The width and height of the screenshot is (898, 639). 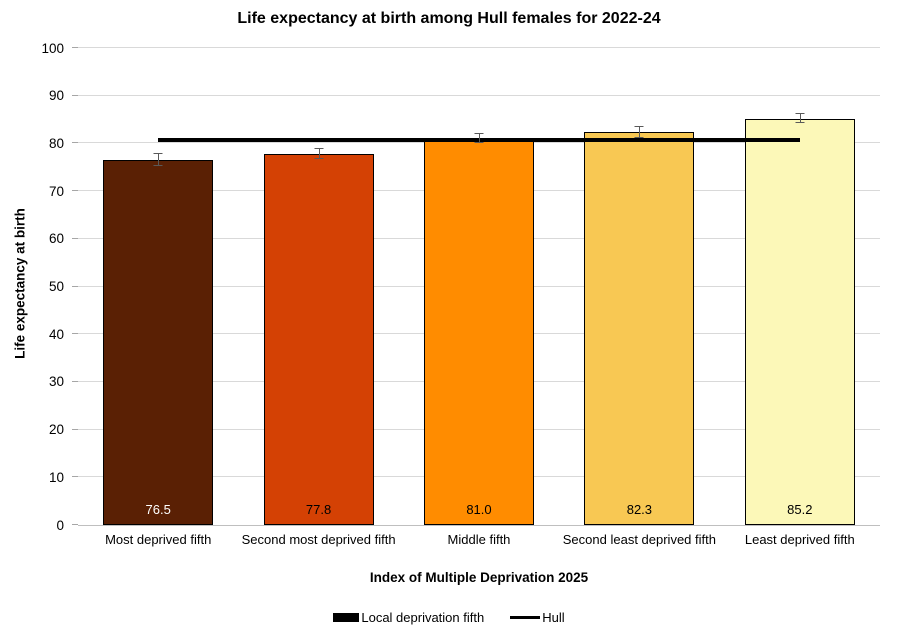 What do you see at coordinates (56, 334) in the screenshot?
I see `y-tick-label: 40` at bounding box center [56, 334].